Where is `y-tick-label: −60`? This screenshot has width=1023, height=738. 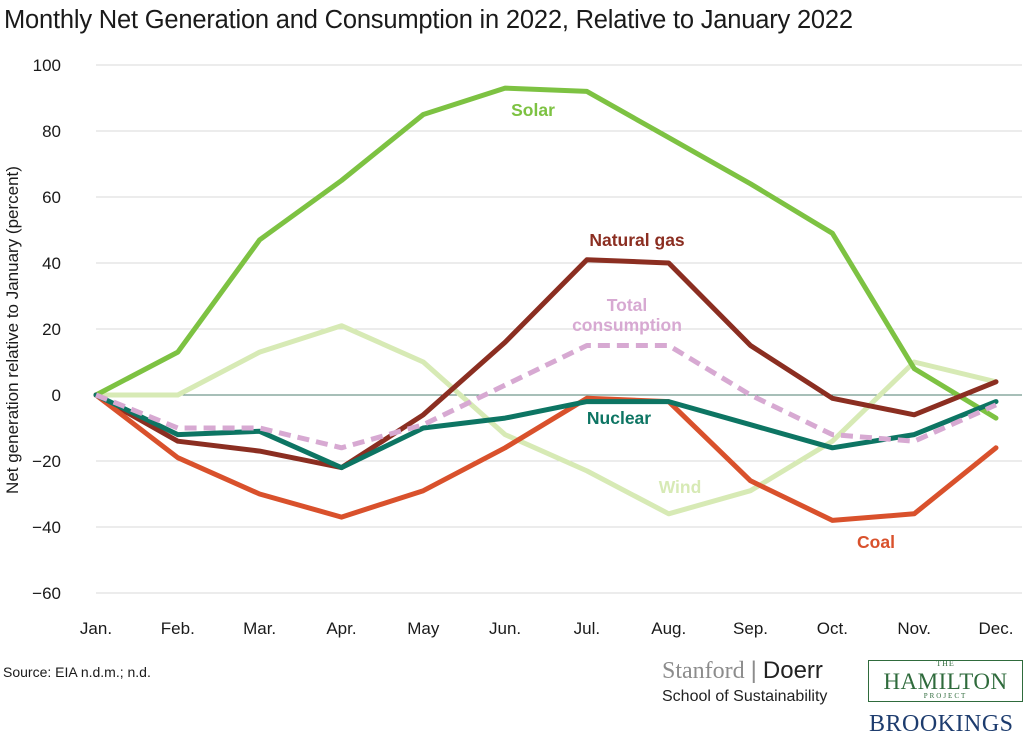 y-tick-label: −60 is located at coordinates (46, 593).